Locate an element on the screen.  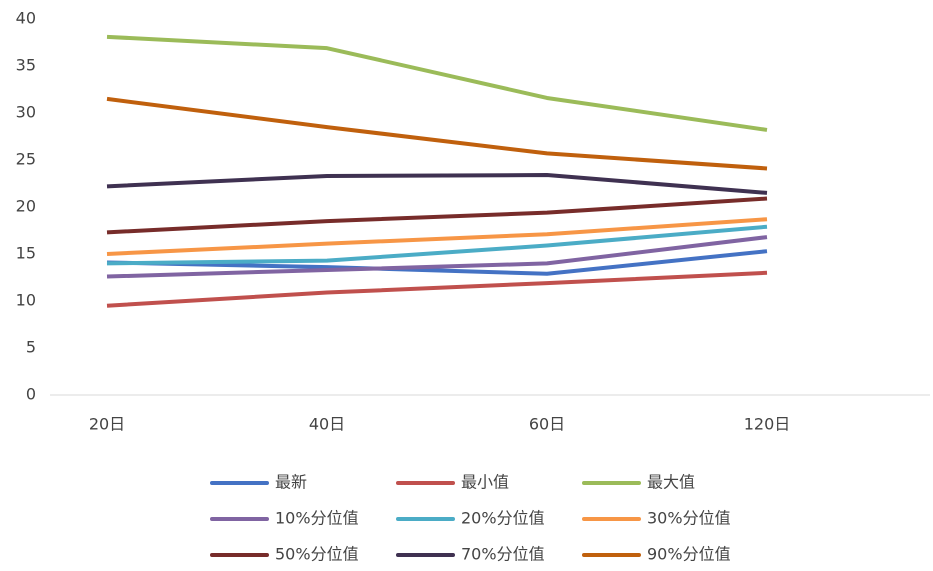
y-tick-label: 20 is located at coordinates (26, 206).